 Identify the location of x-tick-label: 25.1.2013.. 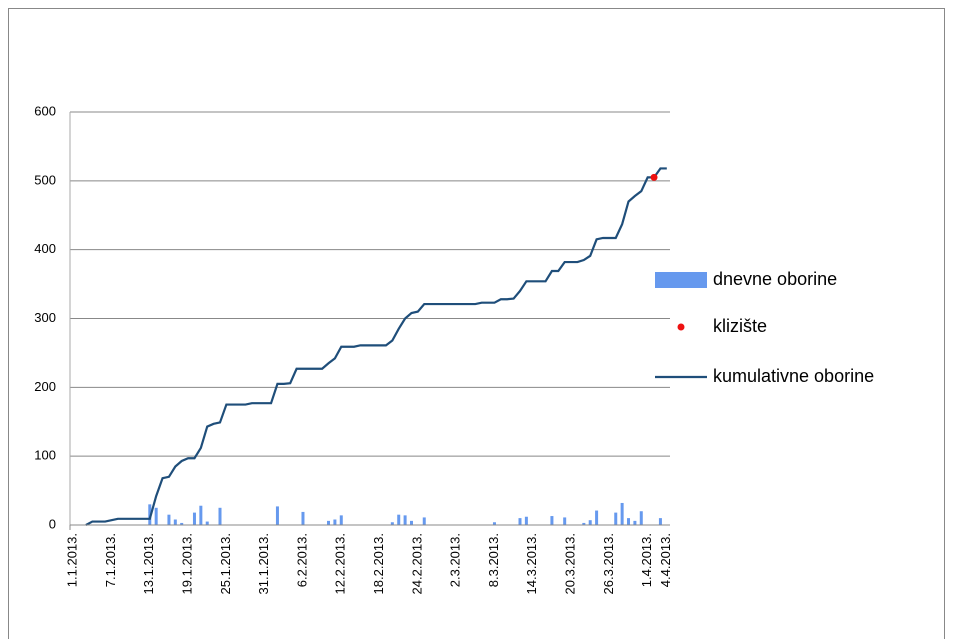
(225, 563).